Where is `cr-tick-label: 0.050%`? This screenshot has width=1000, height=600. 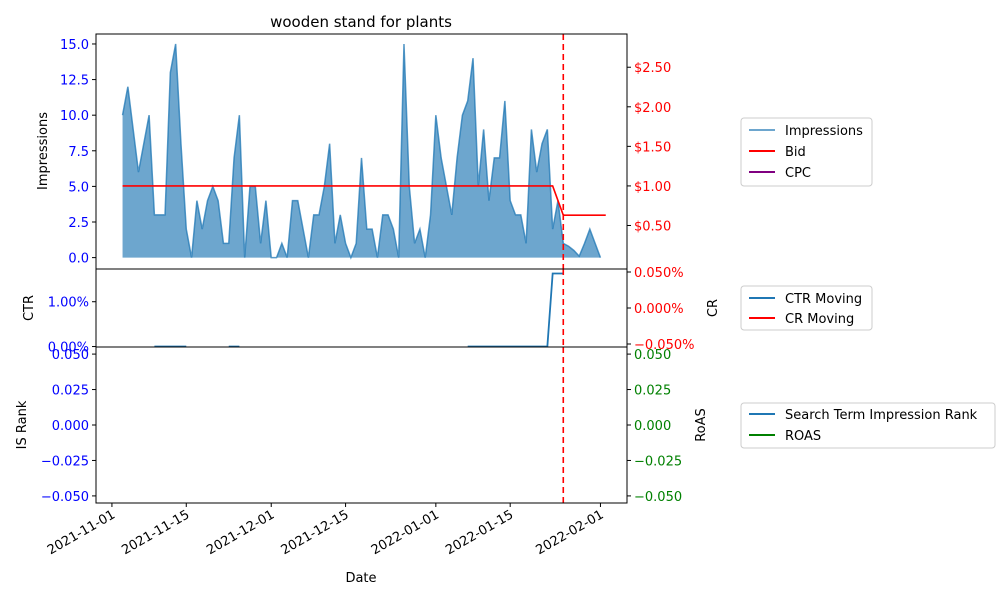
cr-tick-label: 0.050% is located at coordinates (659, 273).